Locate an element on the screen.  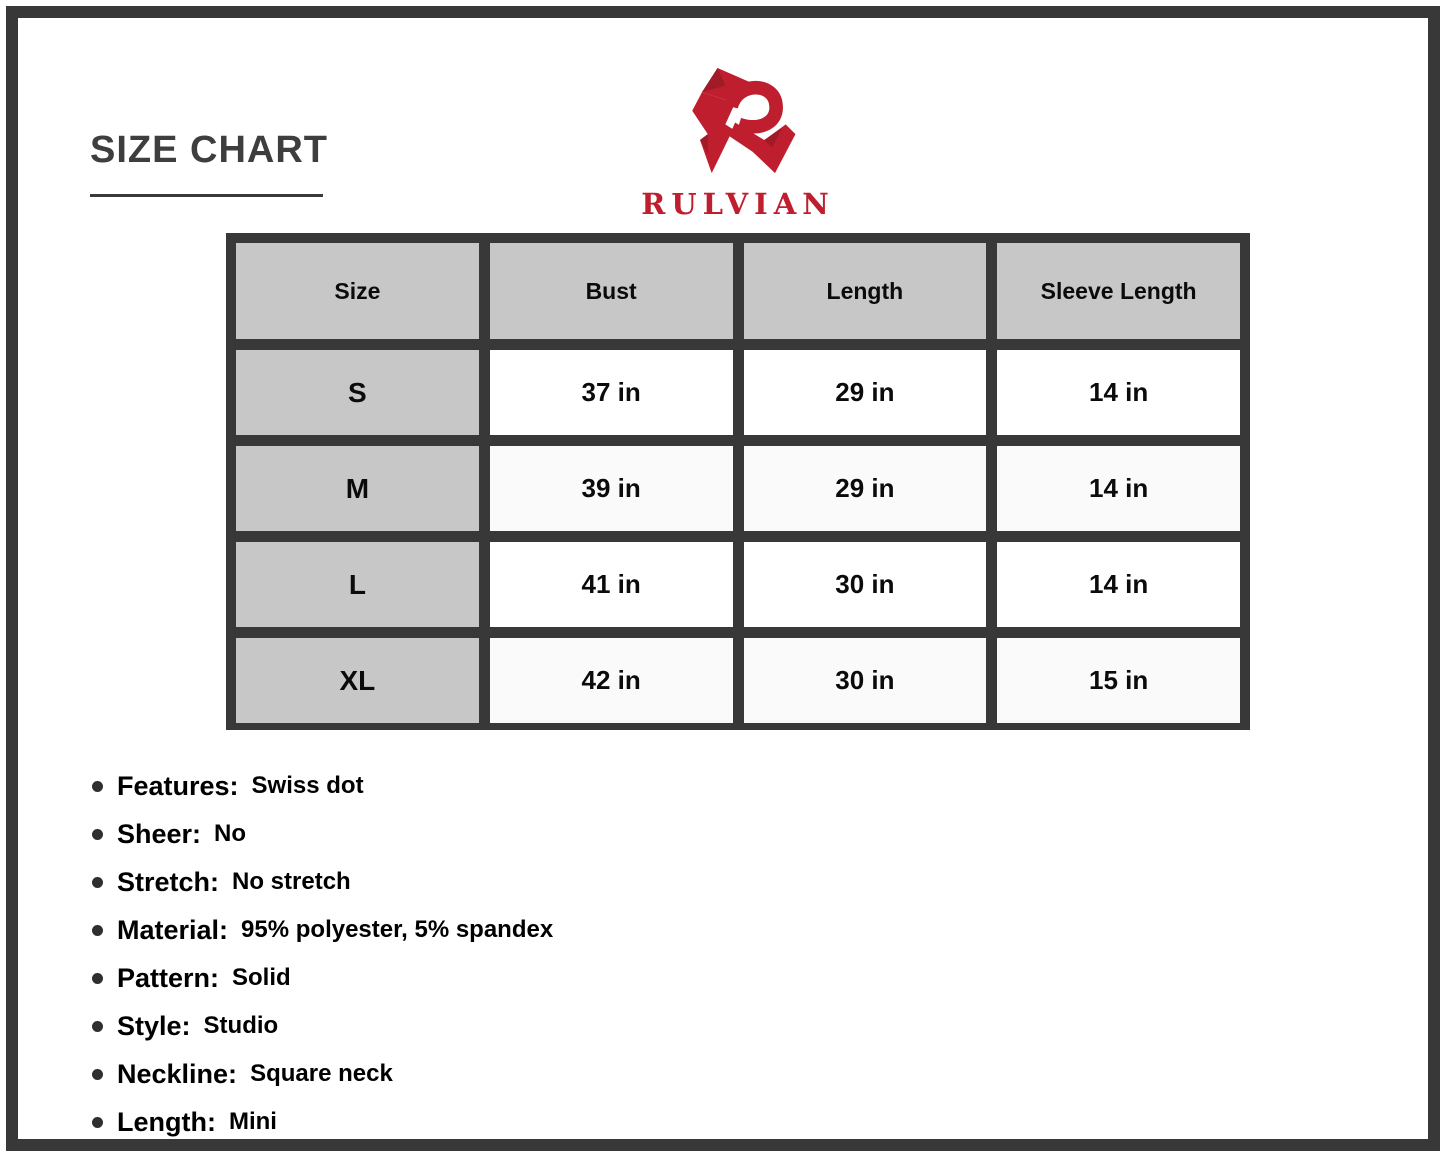
detail-label: Pattern: is located at coordinates (168, 977).